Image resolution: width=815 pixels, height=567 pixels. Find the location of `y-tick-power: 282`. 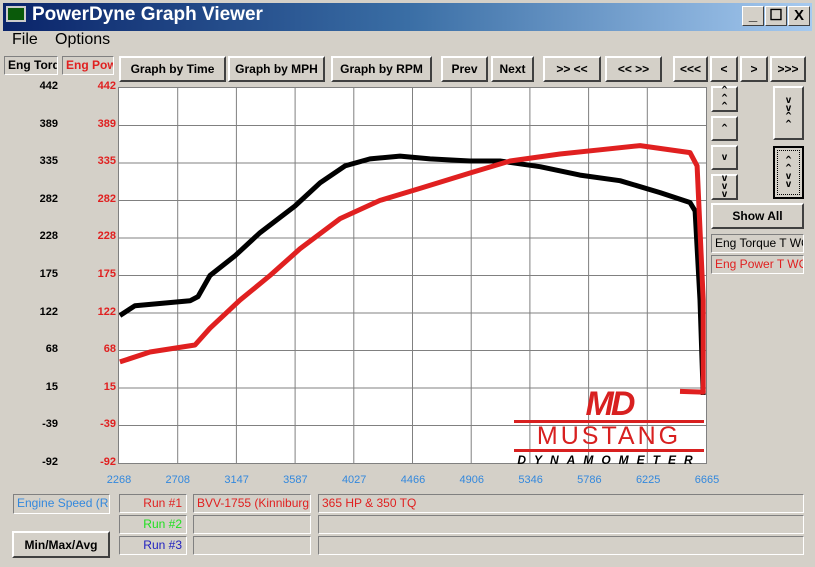

y-tick-power: 282 is located at coordinates (106, 198).